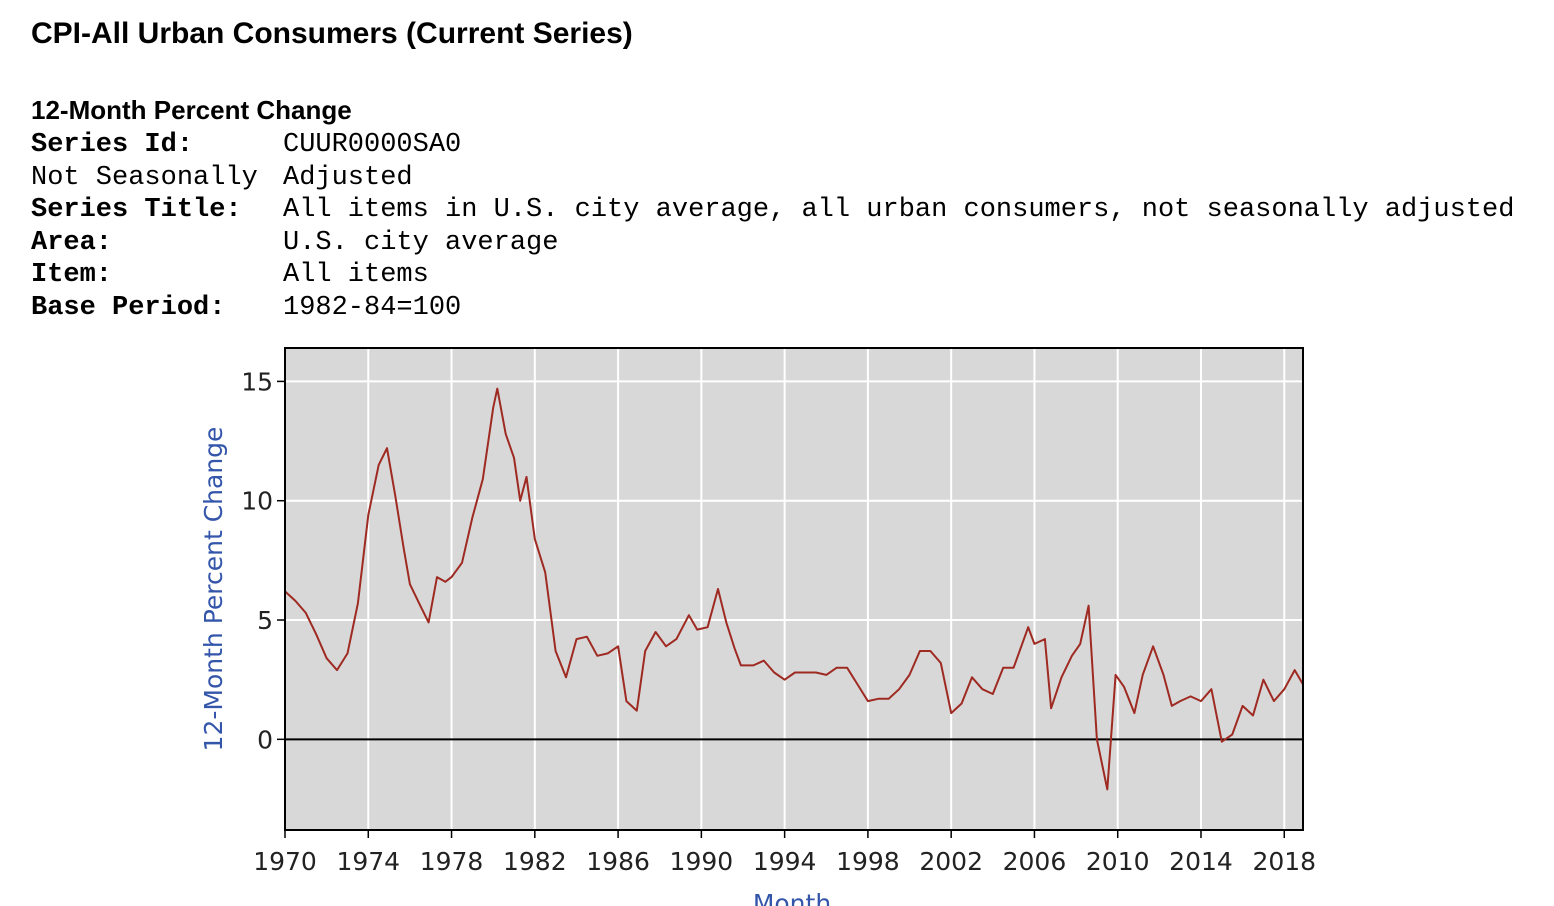 Image resolution: width=1554 pixels, height=906 pixels. Describe the element at coordinates (112, 145) in the screenshot. I see `field-label: Series Id:` at that location.